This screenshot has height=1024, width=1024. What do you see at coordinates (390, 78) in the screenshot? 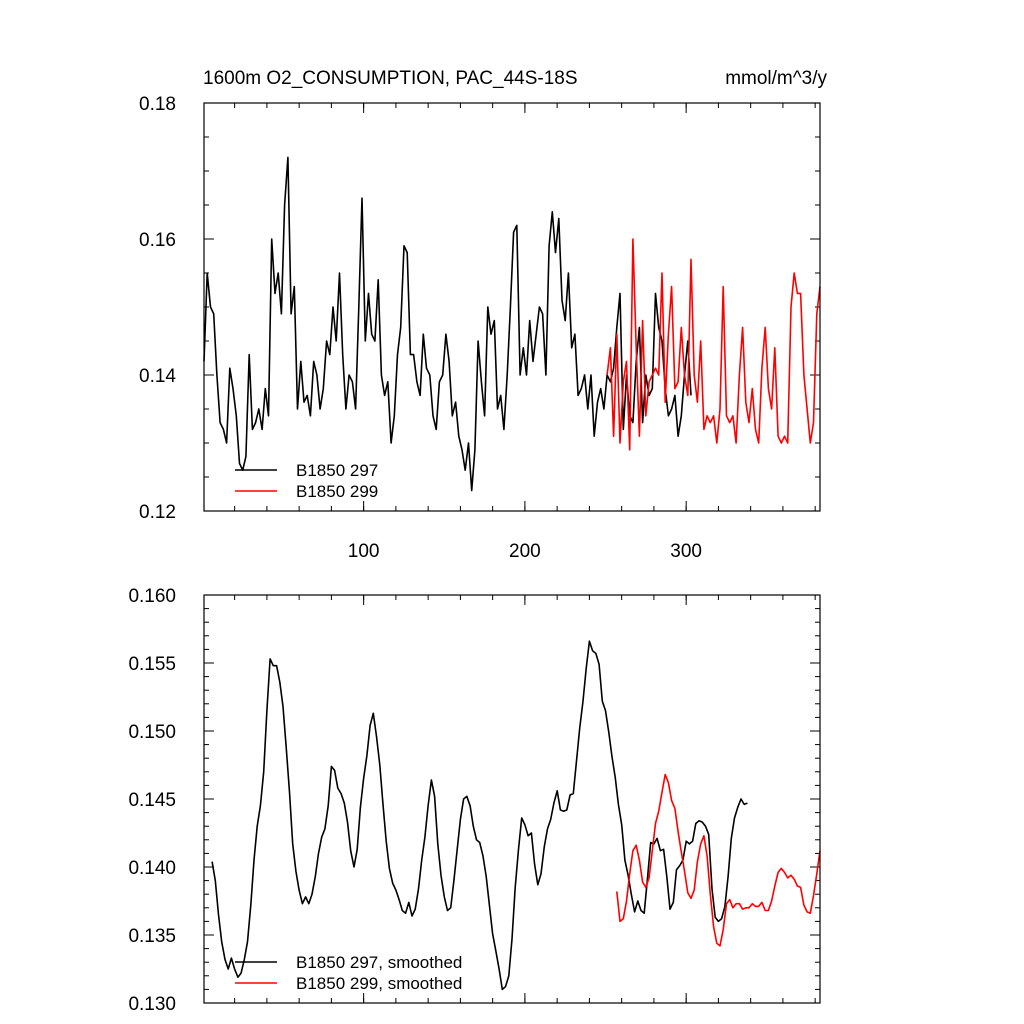
I see `chart-title: 1600m O2_CONSUMPTION, PAC_44S-18S` at bounding box center [390, 78].